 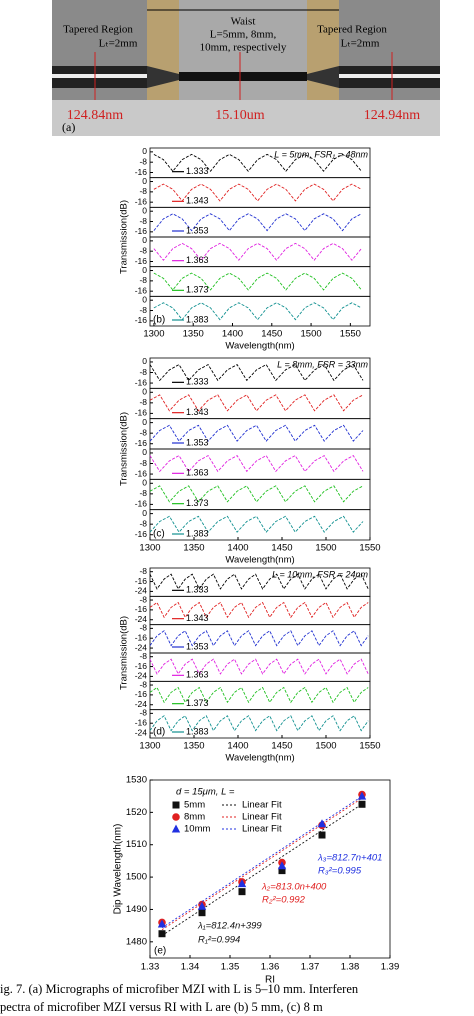 I want to click on panel-label: (c), so click(x=159, y=534).